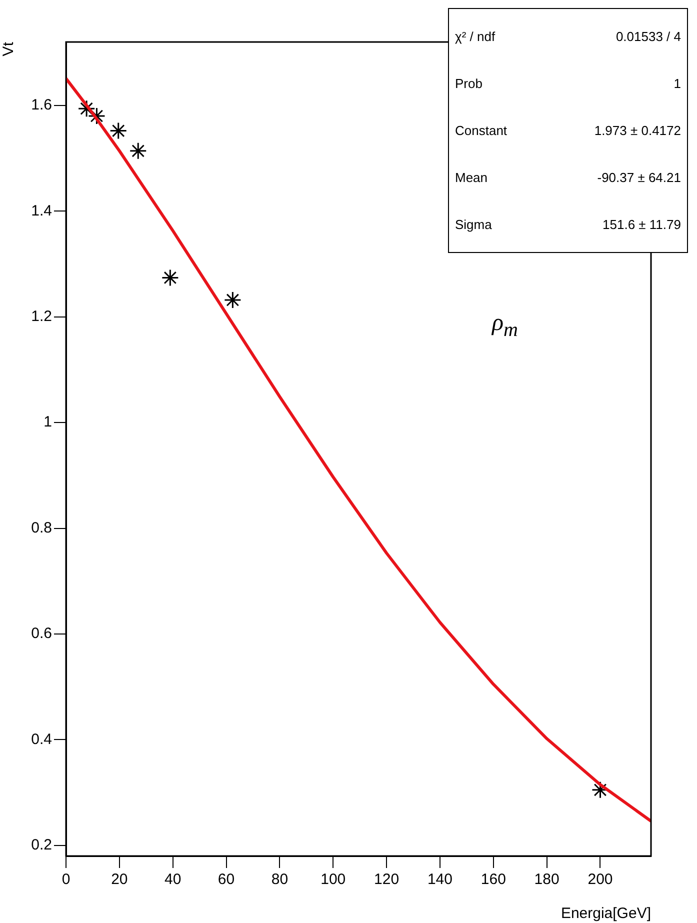  What do you see at coordinates (226, 879) in the screenshot?
I see `x-tick-label: 60` at bounding box center [226, 879].